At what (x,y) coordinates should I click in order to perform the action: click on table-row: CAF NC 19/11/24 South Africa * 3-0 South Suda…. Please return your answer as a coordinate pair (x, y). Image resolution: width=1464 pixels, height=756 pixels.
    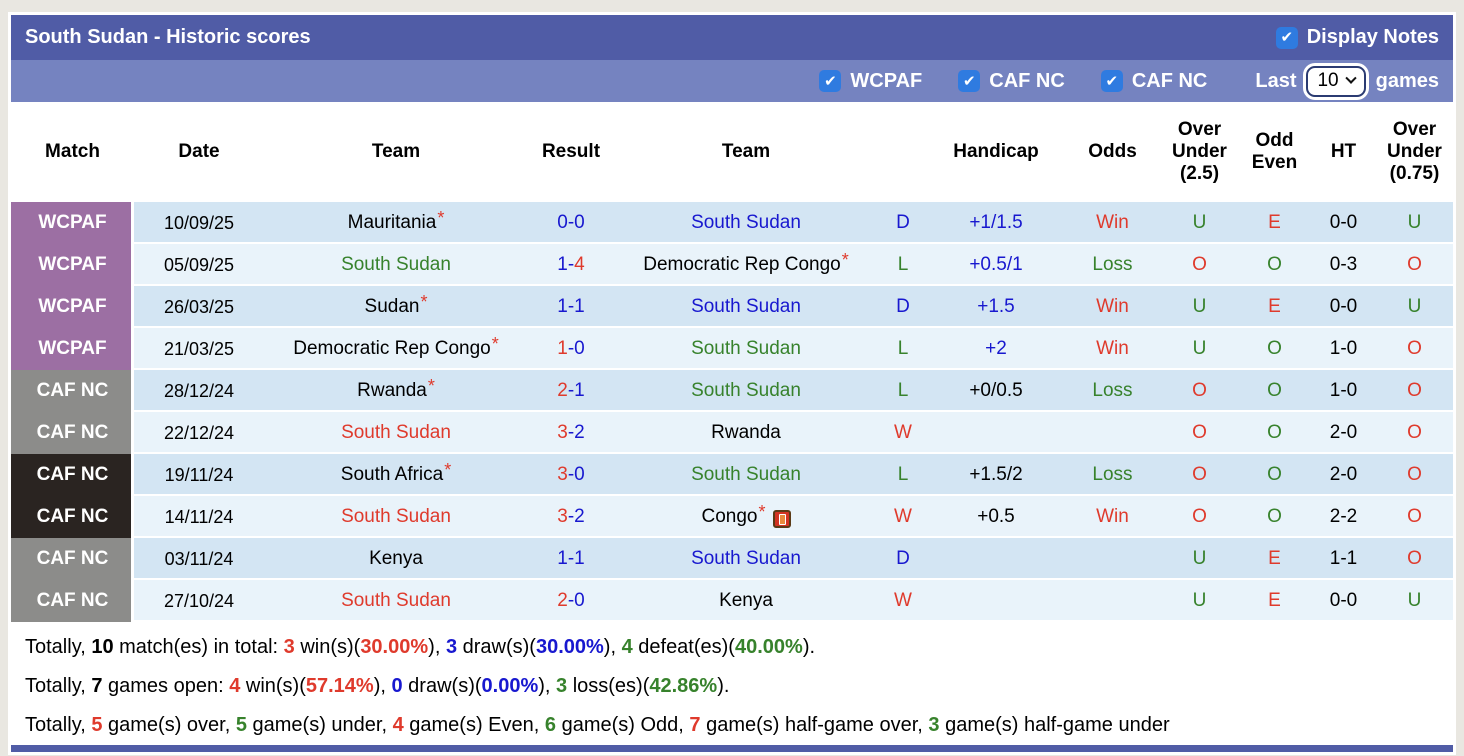
    Looking at the image, I should click on (732, 475).